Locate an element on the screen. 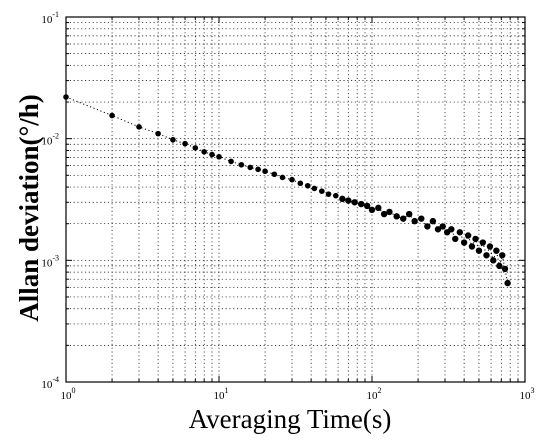 The image size is (550, 440). y-tick-label: 10⁻³ is located at coordinates (50, 261).